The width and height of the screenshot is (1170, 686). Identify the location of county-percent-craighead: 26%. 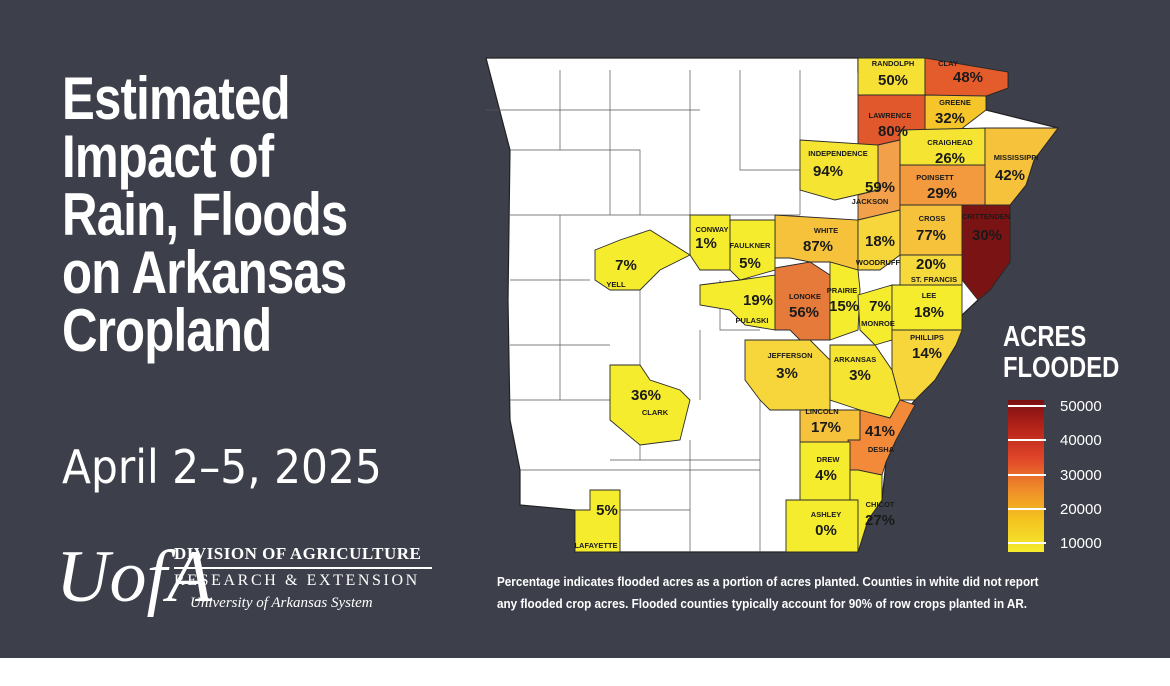
(950, 158).